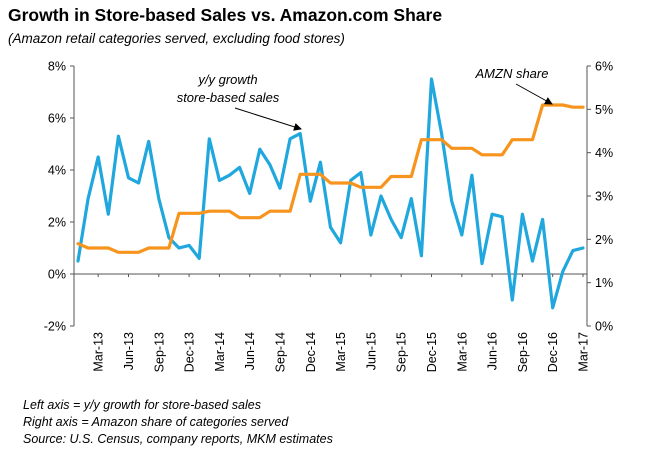  Describe the element at coordinates (371, 351) in the screenshot. I see `x-tick-label: Jun-15` at that location.